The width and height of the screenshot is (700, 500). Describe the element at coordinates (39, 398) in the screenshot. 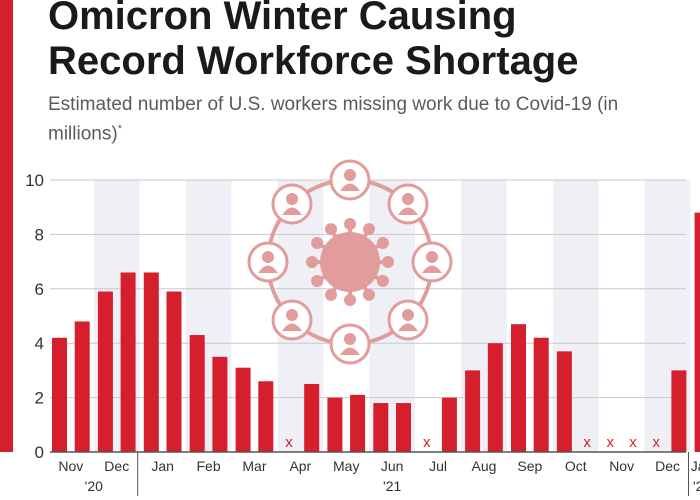

I see `y-tick-label: 2` at that location.